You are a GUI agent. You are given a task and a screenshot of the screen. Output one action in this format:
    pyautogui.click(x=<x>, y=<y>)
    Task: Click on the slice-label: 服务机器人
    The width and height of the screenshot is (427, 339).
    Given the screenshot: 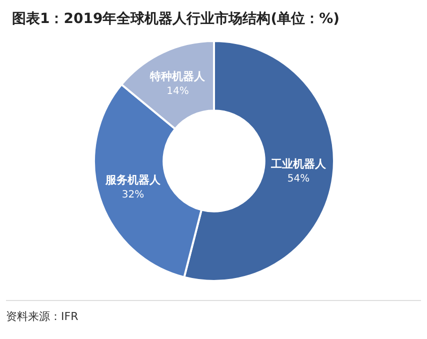 What is the action you would take?
    pyautogui.click(x=132, y=179)
    